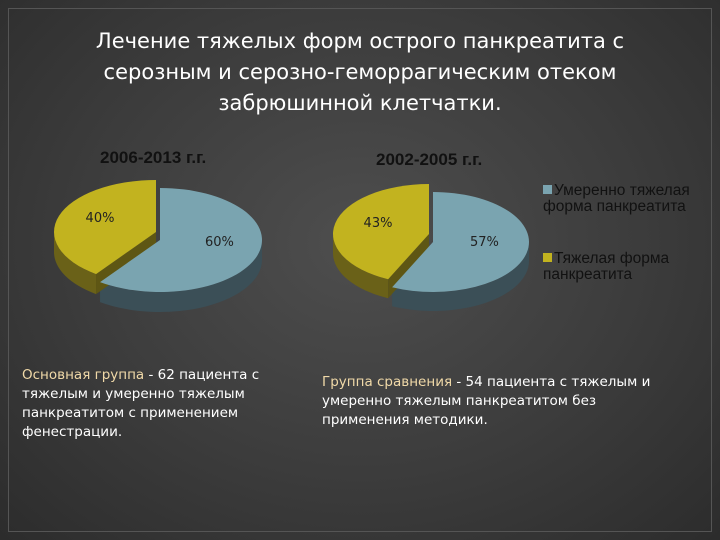 The width and height of the screenshot is (720, 540). I want to click on legend-item-moderate: Умеренно тяжелая форма панкреатита, so click(630, 199).